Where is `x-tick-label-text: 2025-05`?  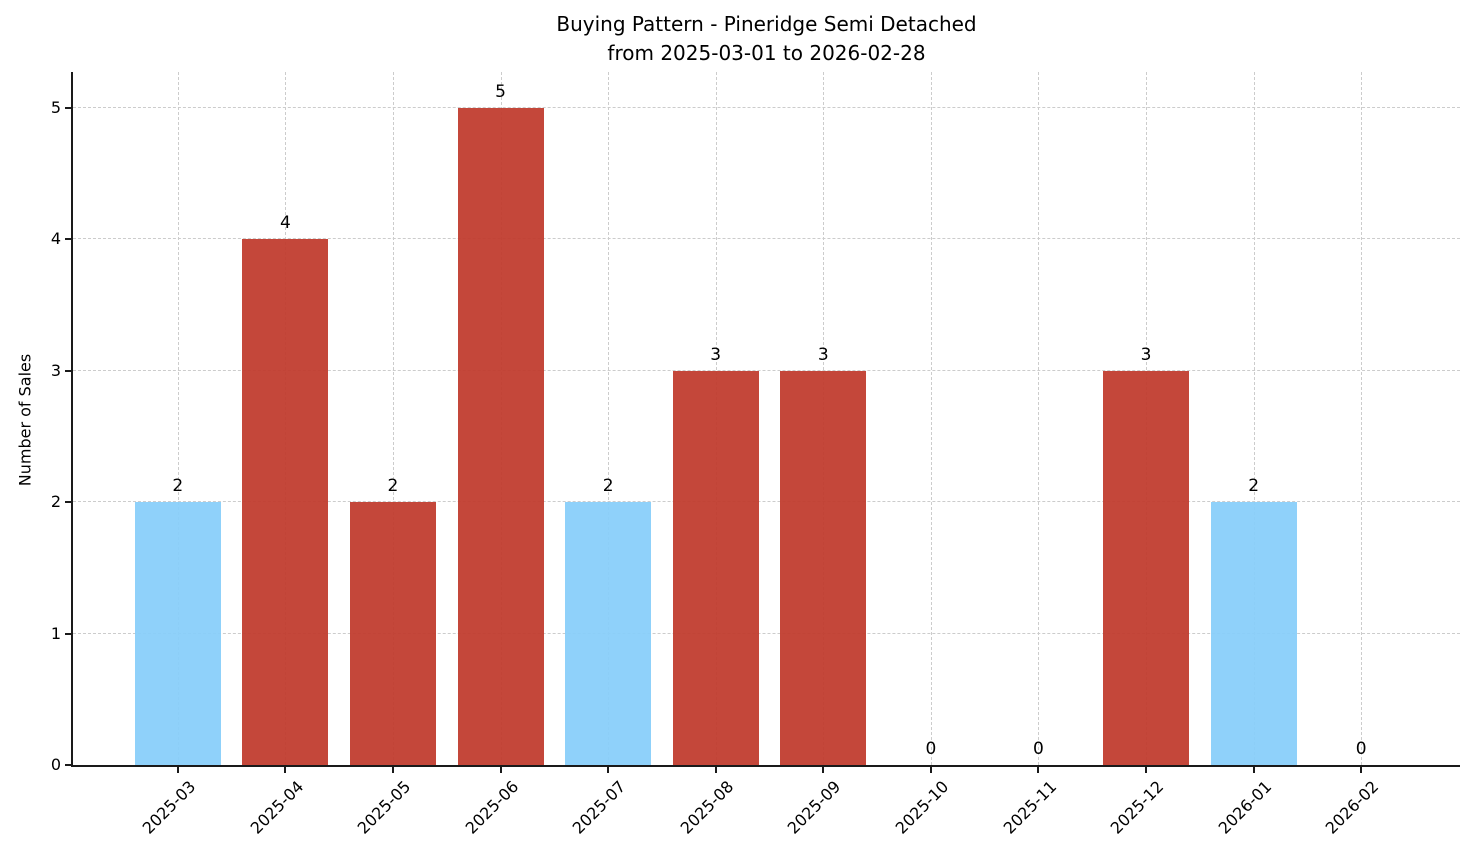 x-tick-label-text: 2025-05 is located at coordinates (384, 807).